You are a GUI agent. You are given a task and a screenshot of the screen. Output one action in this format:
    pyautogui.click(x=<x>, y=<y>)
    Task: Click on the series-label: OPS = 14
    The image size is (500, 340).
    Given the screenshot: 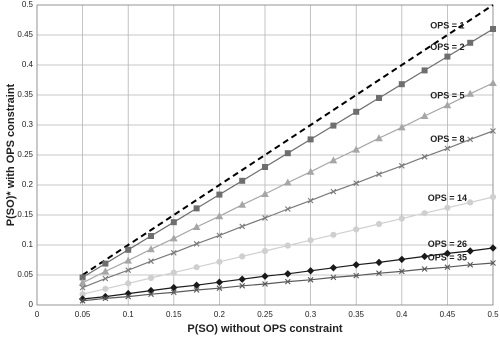 What is the action you would take?
    pyautogui.click(x=447, y=198)
    